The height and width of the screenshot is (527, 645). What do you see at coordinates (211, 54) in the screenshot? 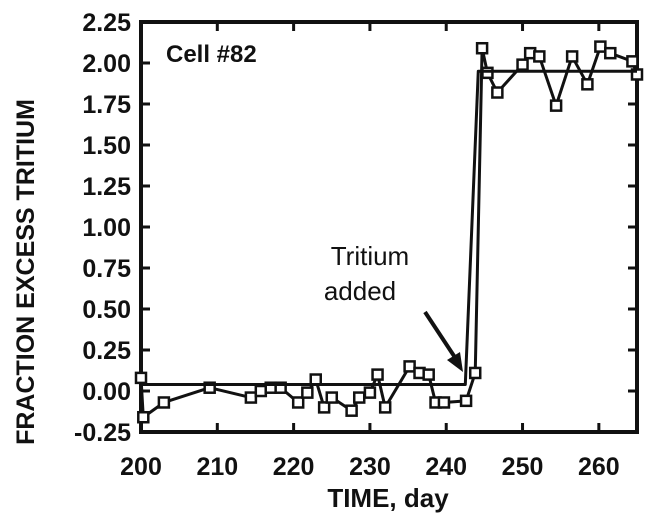
I see `annotation: Cell #82` at bounding box center [211, 54].